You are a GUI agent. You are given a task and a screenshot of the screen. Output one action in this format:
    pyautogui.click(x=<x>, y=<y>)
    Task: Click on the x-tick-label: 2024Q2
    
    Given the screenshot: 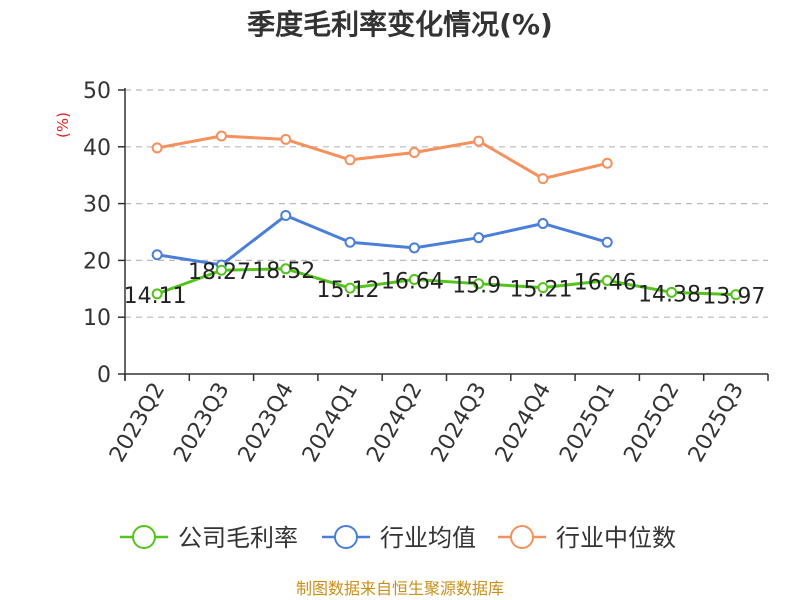 What is the action you would take?
    pyautogui.click(x=394, y=423)
    